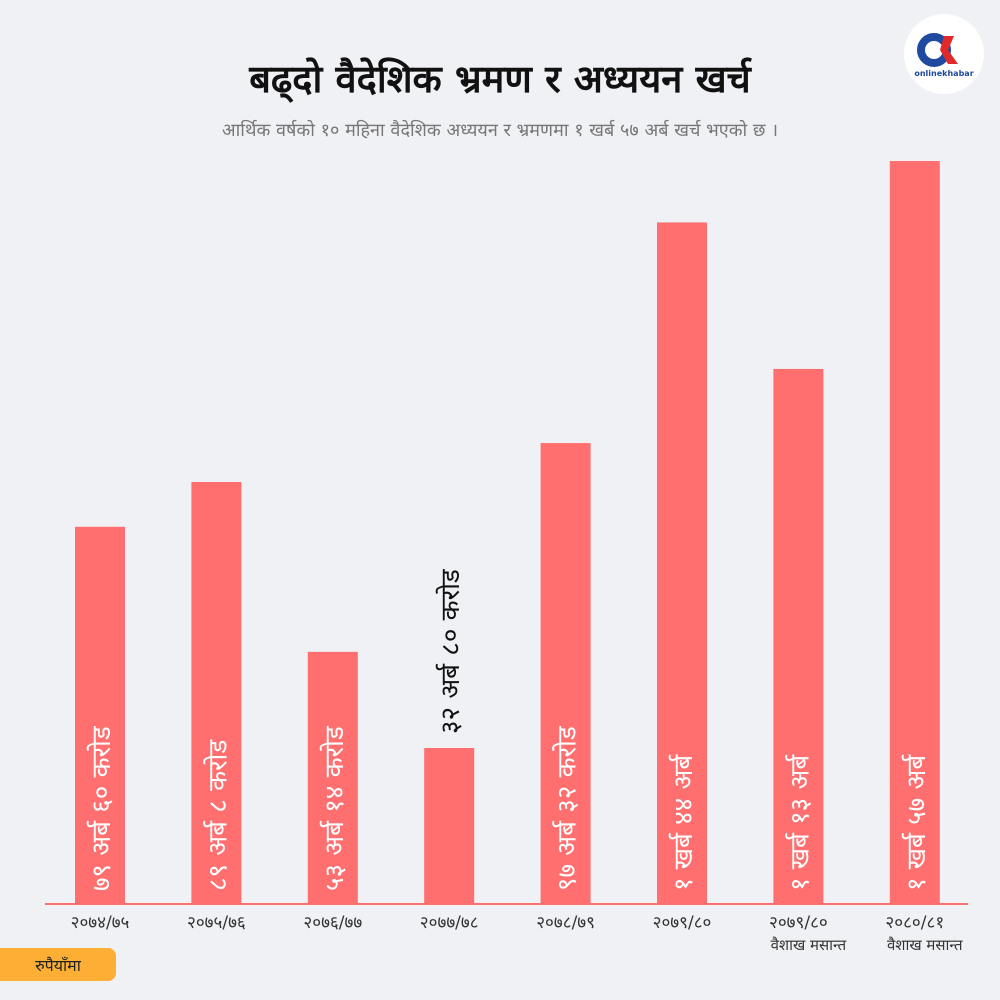 This screenshot has height=1000, width=1000. I want to click on svg-text: onlinekhabar, so click(943, 73).